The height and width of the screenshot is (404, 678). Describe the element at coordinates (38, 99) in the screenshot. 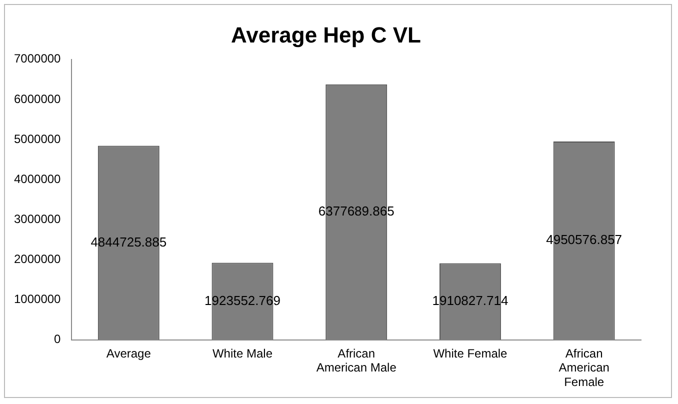

I see `y-tick-label: 6000000` at that location.